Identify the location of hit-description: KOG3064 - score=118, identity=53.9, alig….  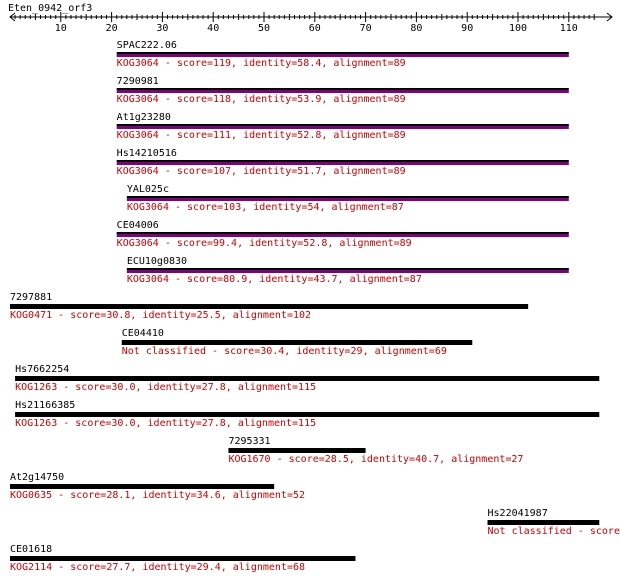
(261, 99).